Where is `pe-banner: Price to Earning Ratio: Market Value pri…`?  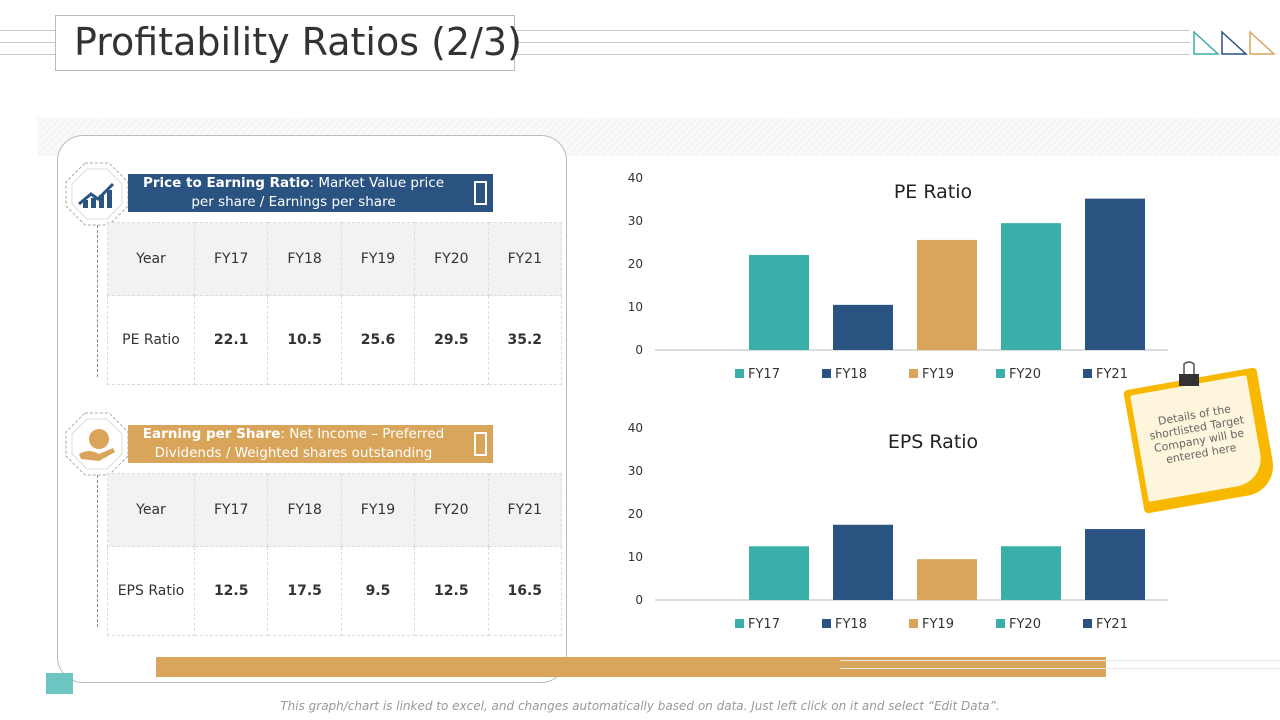 pe-banner: Price to Earning Ratio: Market Value pri… is located at coordinates (310, 193).